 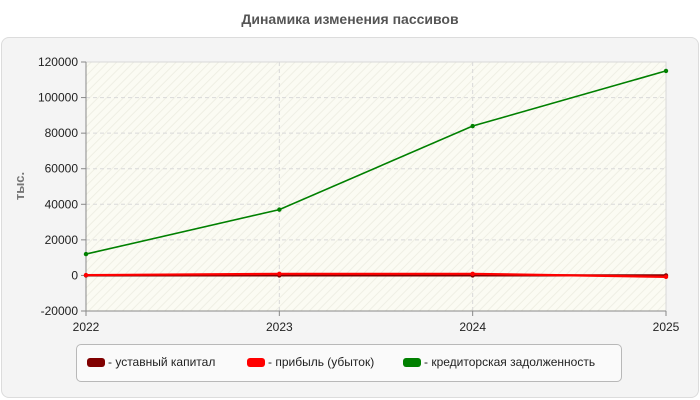 I want to click on x-tick-label-1: 2023, so click(x=279, y=327).